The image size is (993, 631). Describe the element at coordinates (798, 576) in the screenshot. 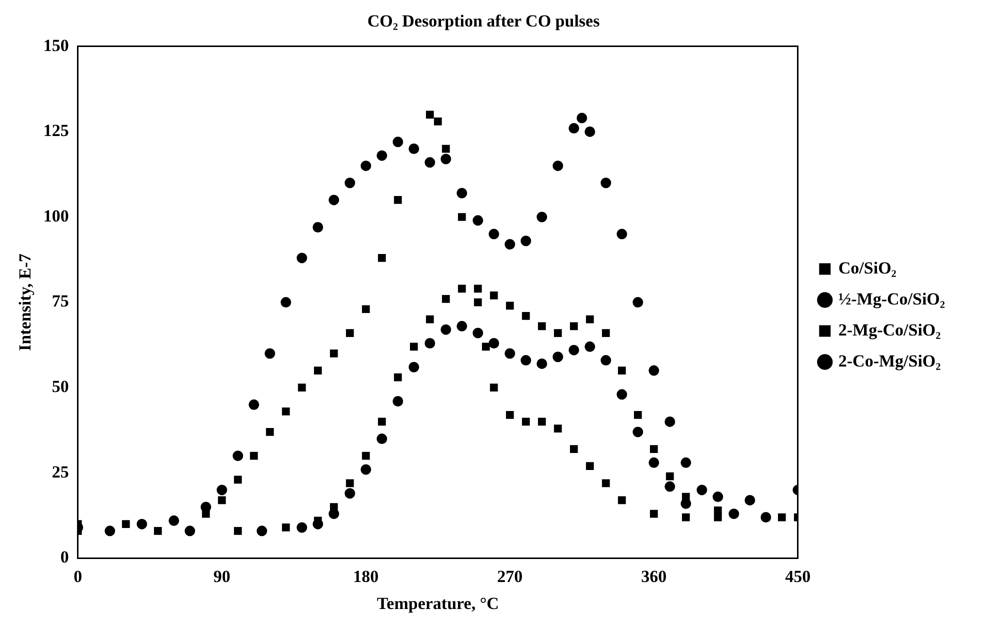

I see `x-tick-label: 450` at that location.